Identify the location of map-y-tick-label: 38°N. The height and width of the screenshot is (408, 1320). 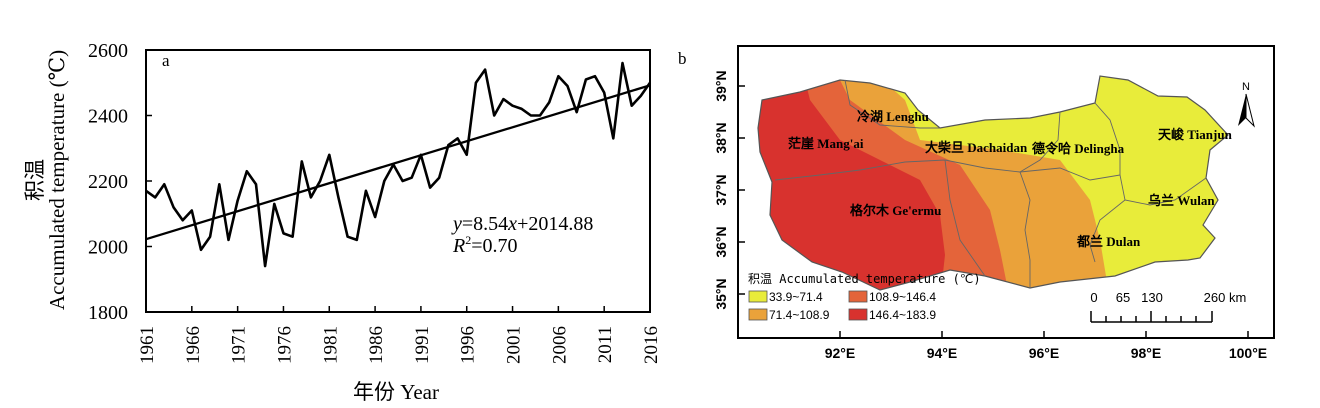
(721, 137).